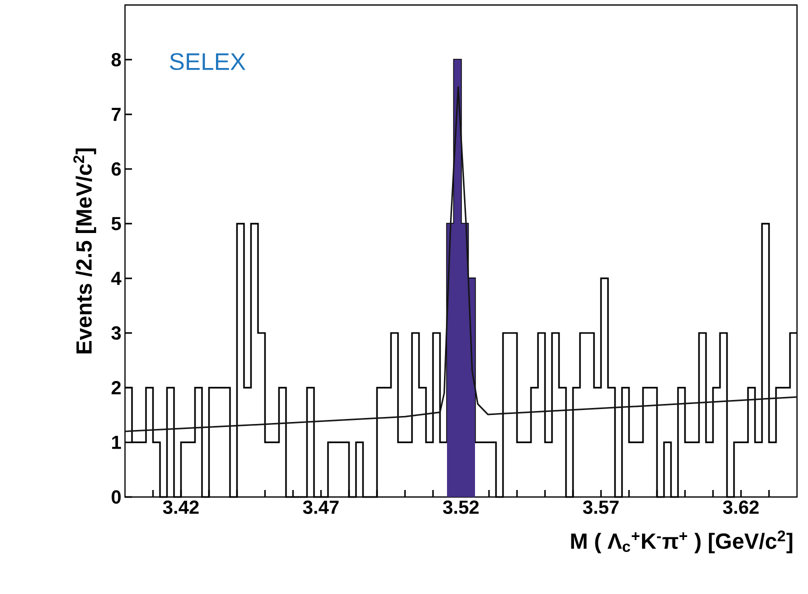  I want to click on x-tick-label: 3.52, so click(461, 507).